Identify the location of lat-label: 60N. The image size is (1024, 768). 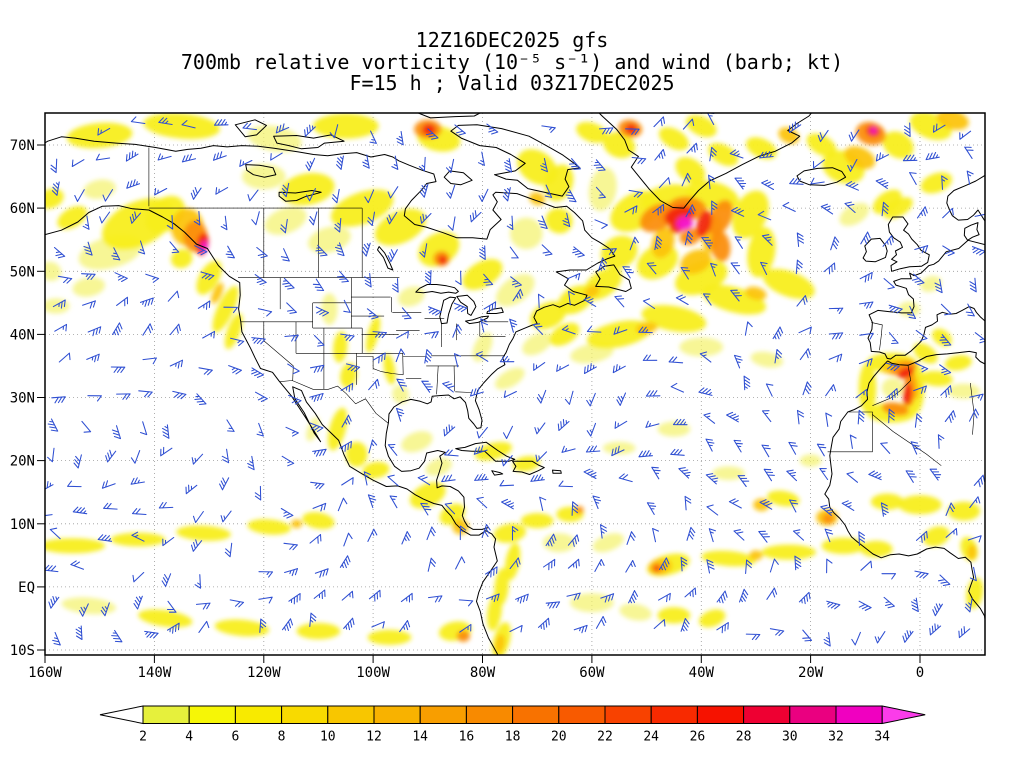
(22, 209).